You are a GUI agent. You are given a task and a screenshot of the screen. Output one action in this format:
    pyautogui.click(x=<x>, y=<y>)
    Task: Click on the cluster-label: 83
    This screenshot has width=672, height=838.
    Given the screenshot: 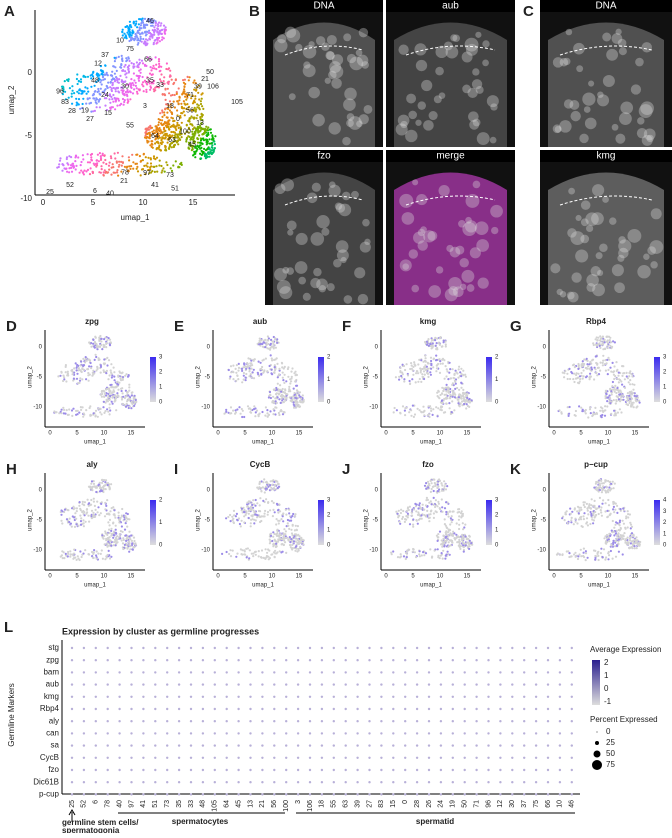 What is the action you would take?
    pyautogui.click(x=65, y=102)
    